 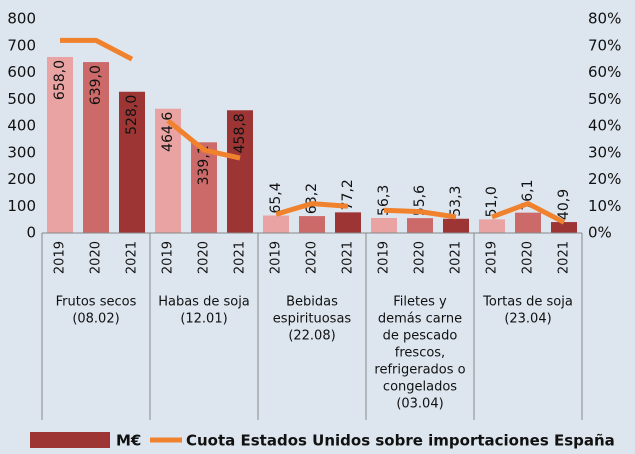 I want to click on value-label: 339,1, so click(x=204, y=165).